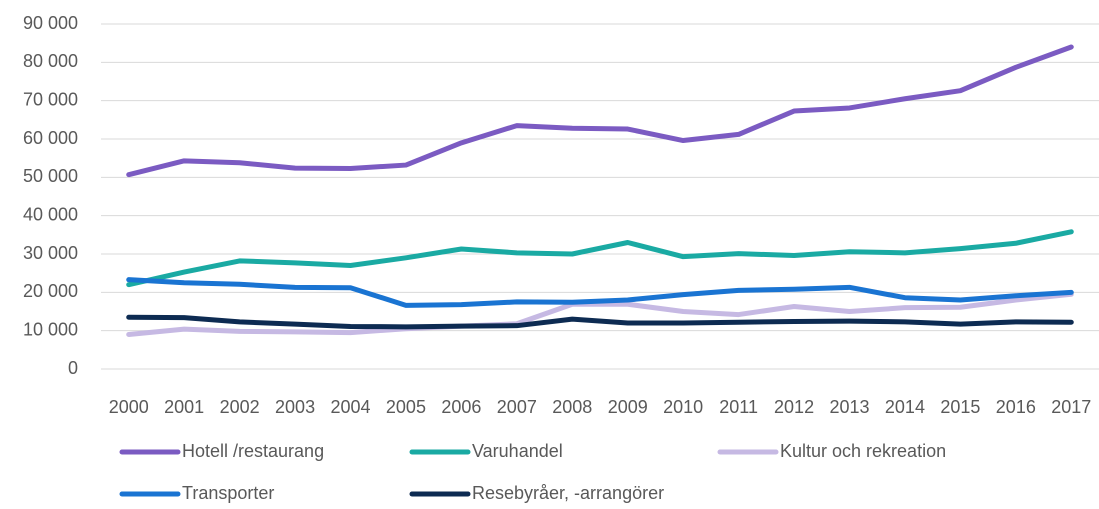 The height and width of the screenshot is (509, 1099). What do you see at coordinates (50, 61) in the screenshot?
I see `y-tick-label: 80 000` at bounding box center [50, 61].